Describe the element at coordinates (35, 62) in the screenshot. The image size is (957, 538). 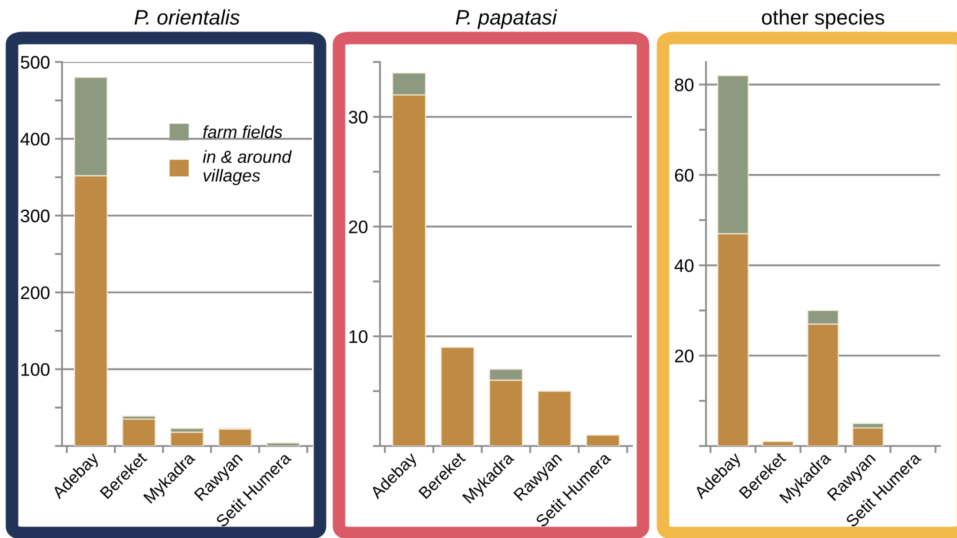
I see `y-tick-label: 500` at that location.